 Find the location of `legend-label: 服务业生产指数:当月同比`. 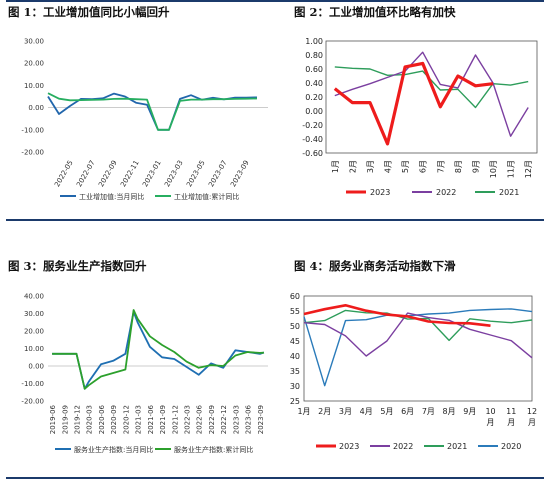

legend-label: 服务业生产指数:当月同比 is located at coordinates (113, 449).